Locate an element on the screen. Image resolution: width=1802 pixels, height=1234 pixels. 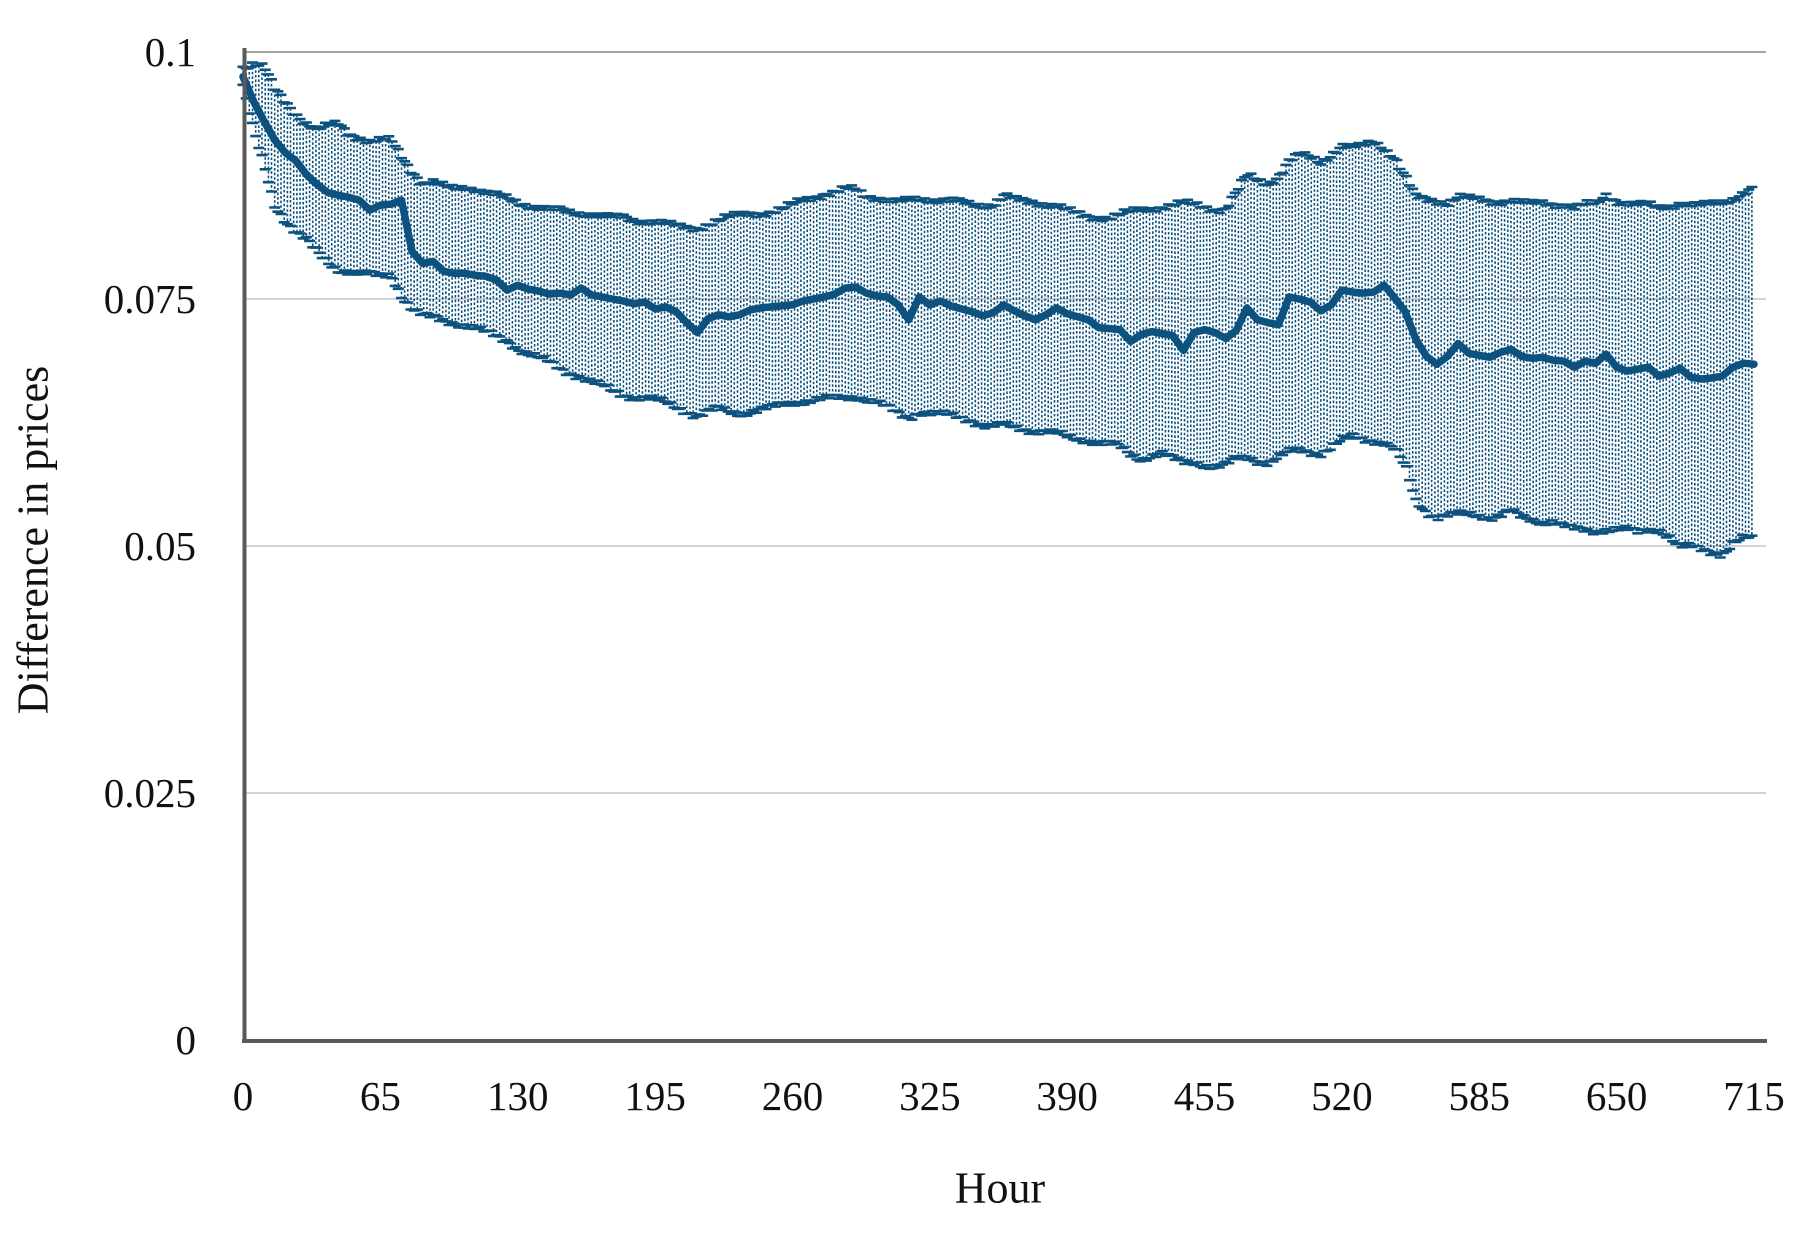
x-tick-label: 0 is located at coordinates (243, 1096).